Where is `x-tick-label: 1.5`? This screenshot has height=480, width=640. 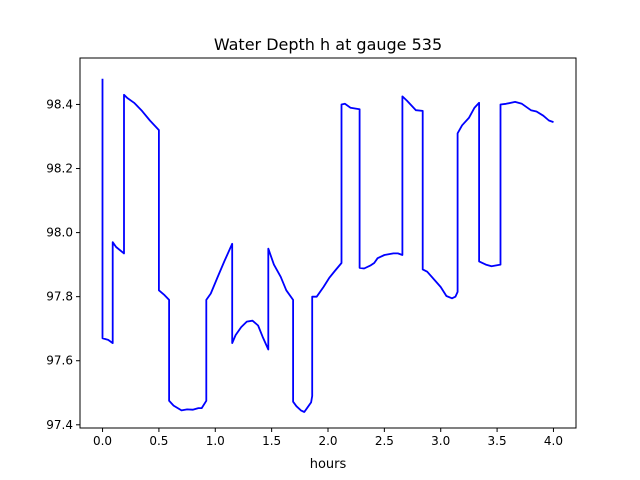
x-tick-label: 1.5 is located at coordinates (271, 441).